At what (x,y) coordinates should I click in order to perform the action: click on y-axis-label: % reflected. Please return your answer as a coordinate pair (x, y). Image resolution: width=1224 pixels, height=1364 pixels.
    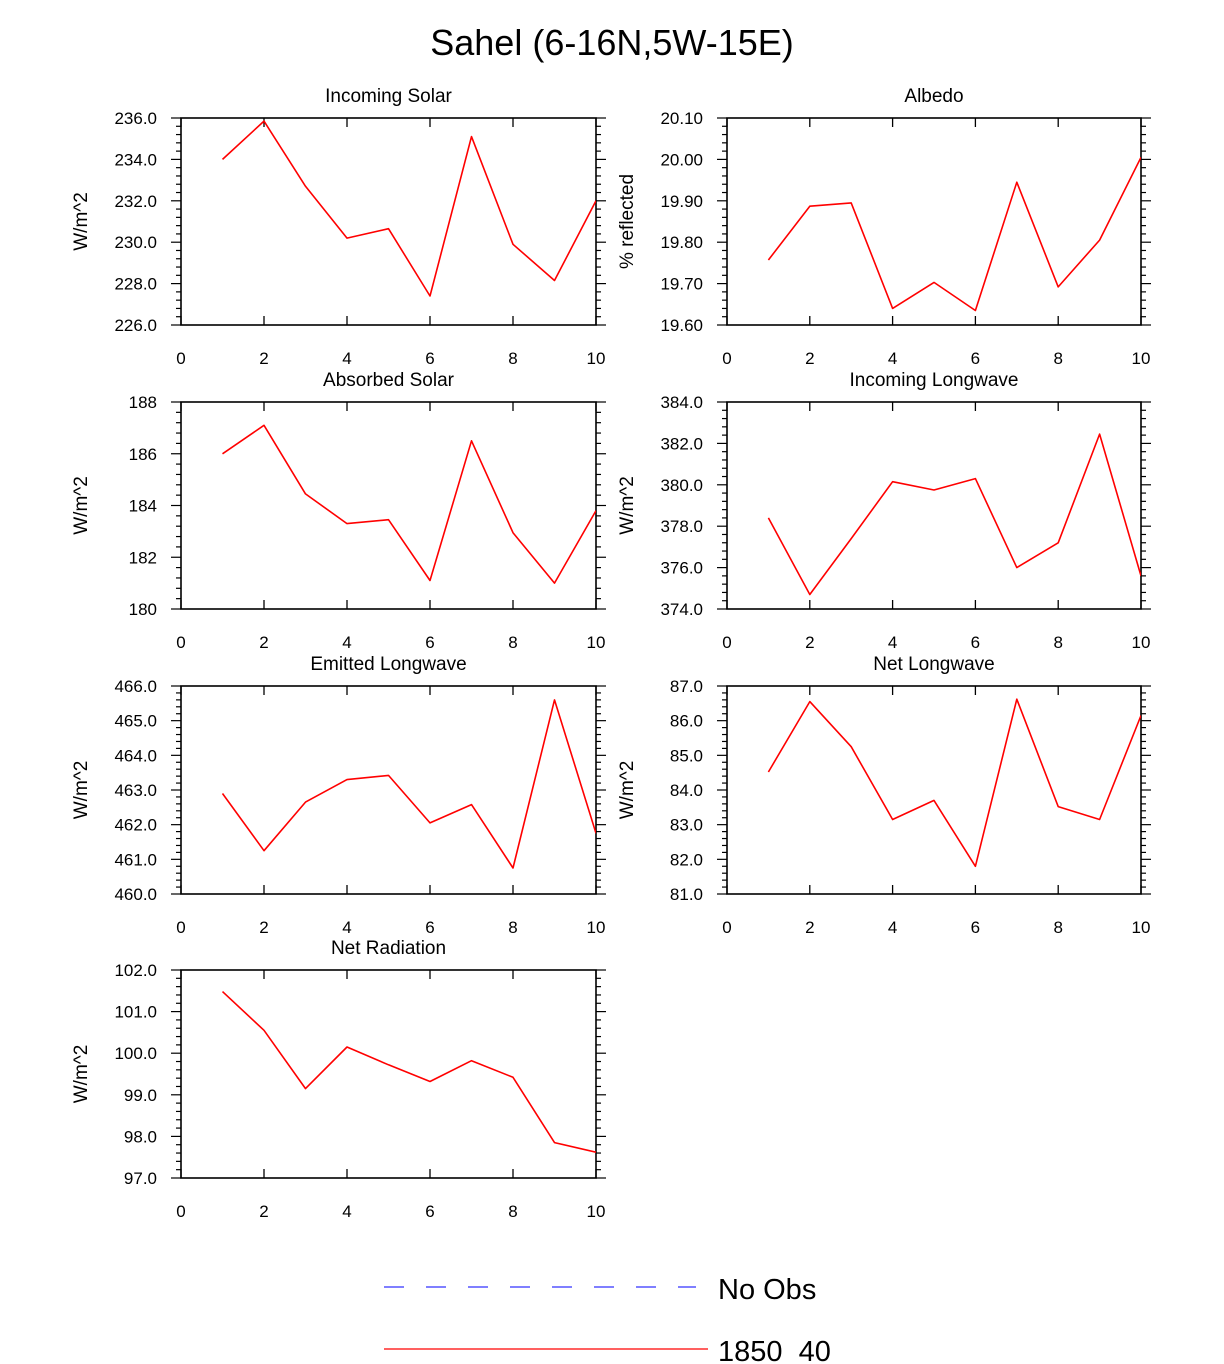
    Looking at the image, I should click on (627, 221).